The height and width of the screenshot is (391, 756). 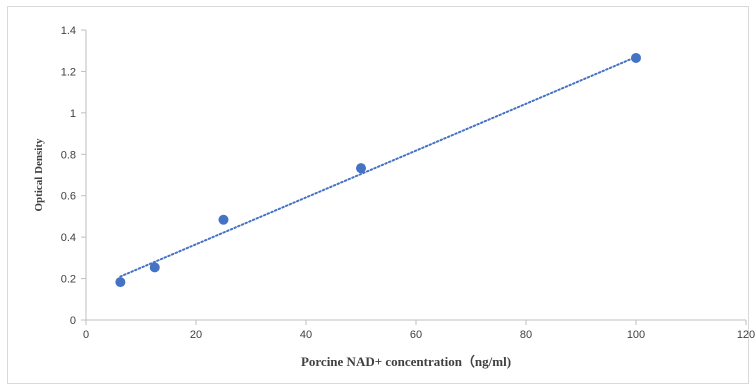 What do you see at coordinates (68, 238) in the screenshot?
I see `y-tick-label: 0.4` at bounding box center [68, 238].